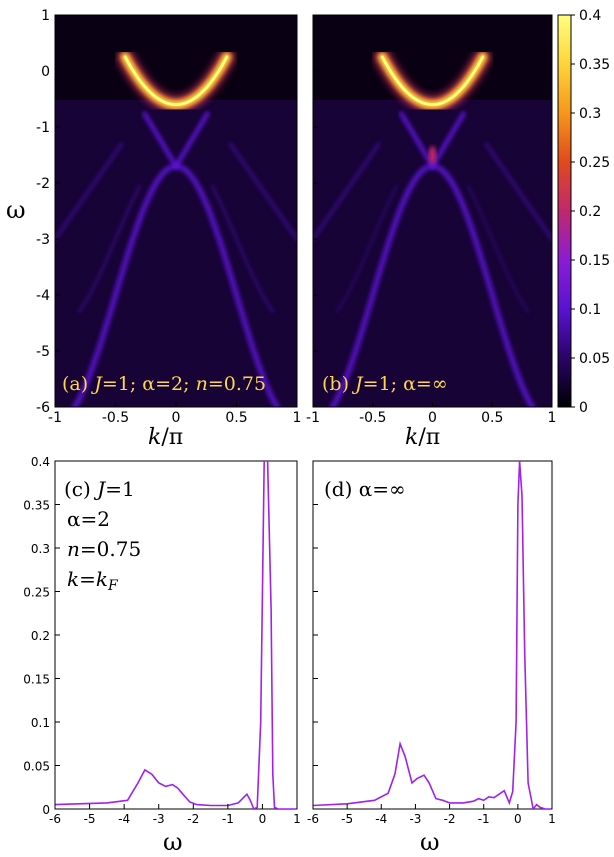 The height and width of the screenshot is (857, 614). Describe the element at coordinates (236, 418) in the screenshot. I see `x-tick-label-a: 0.5` at that location.